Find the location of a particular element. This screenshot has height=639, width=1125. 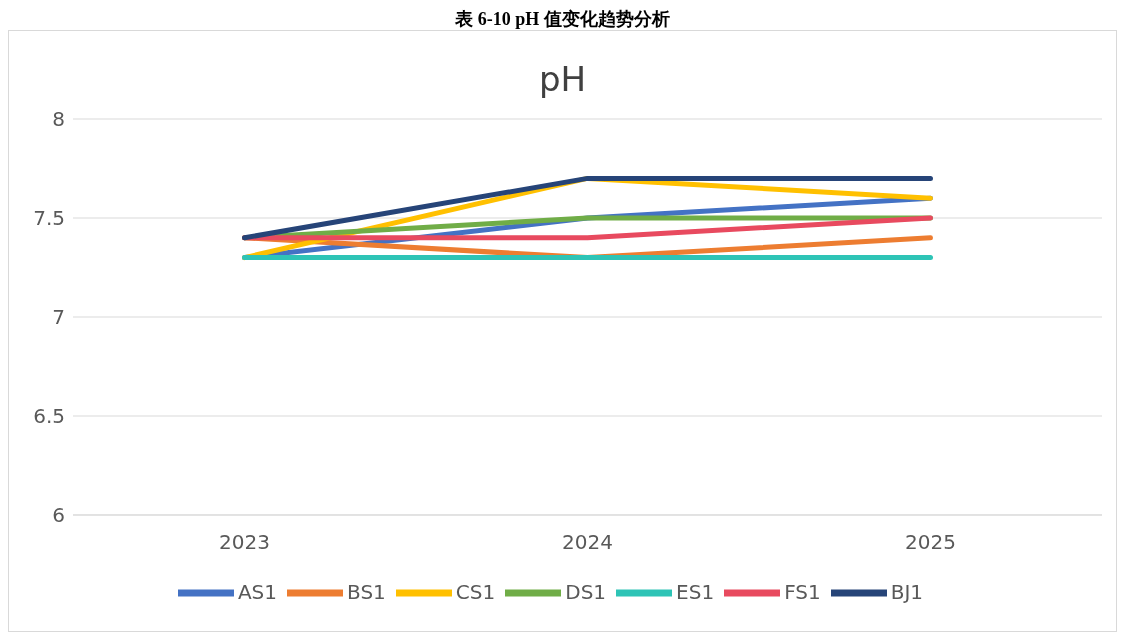

y-tick-label: 7.5 is located at coordinates (49, 218).